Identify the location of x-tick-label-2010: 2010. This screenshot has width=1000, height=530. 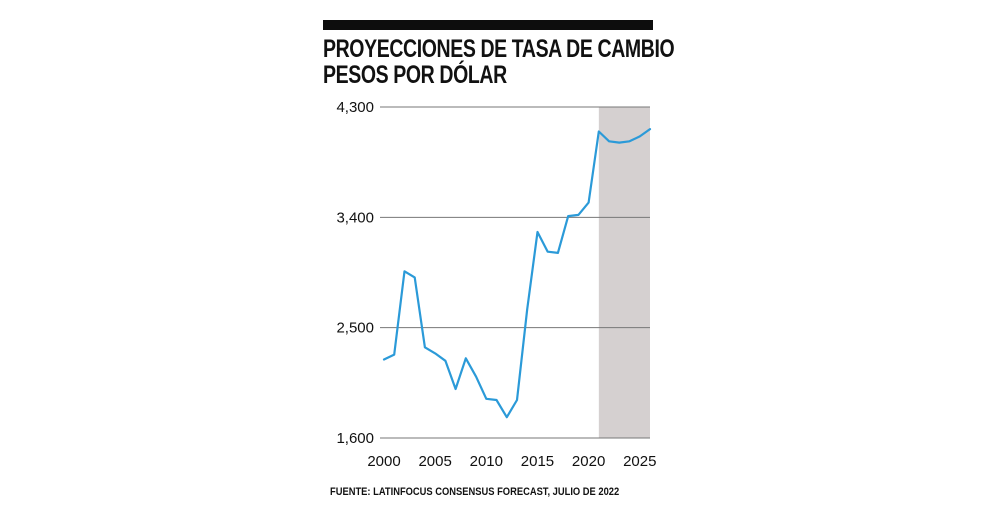
(486, 461).